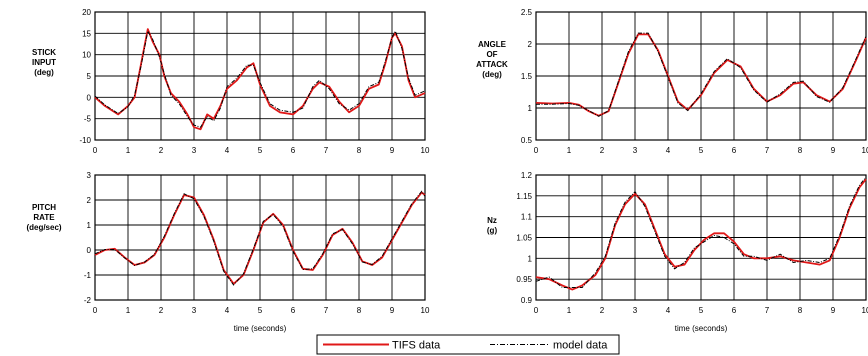 This screenshot has height=356, width=868. I want to click on y-tick-label: 0.5, so click(527, 140).